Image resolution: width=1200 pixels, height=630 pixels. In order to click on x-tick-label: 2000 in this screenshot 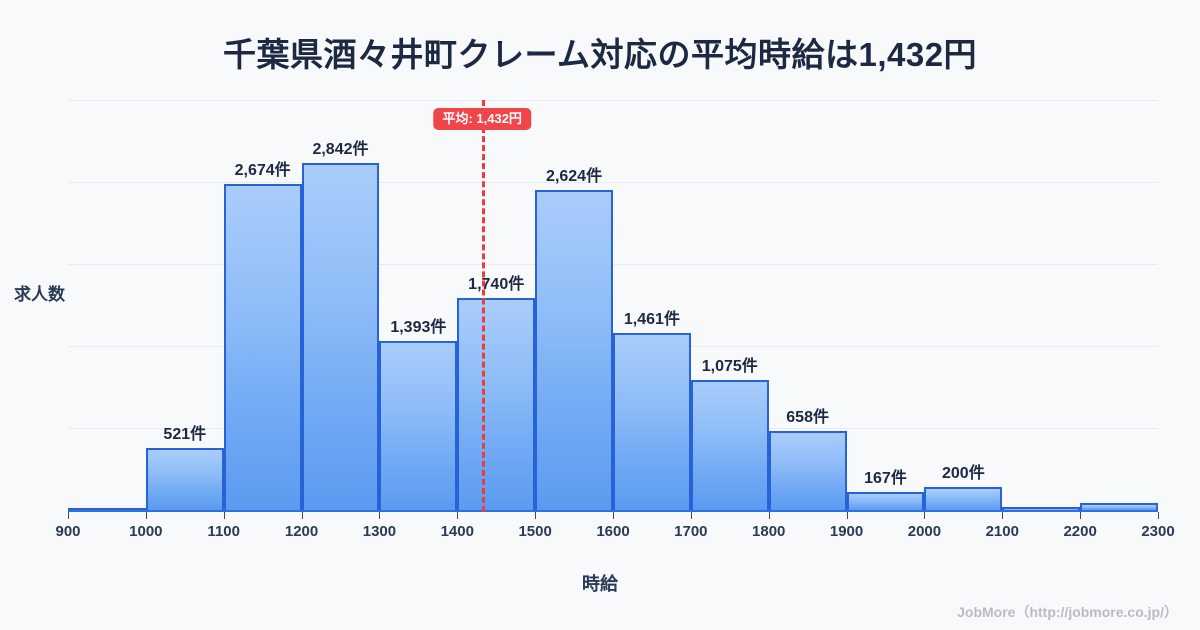, I will do `click(924, 531)`.